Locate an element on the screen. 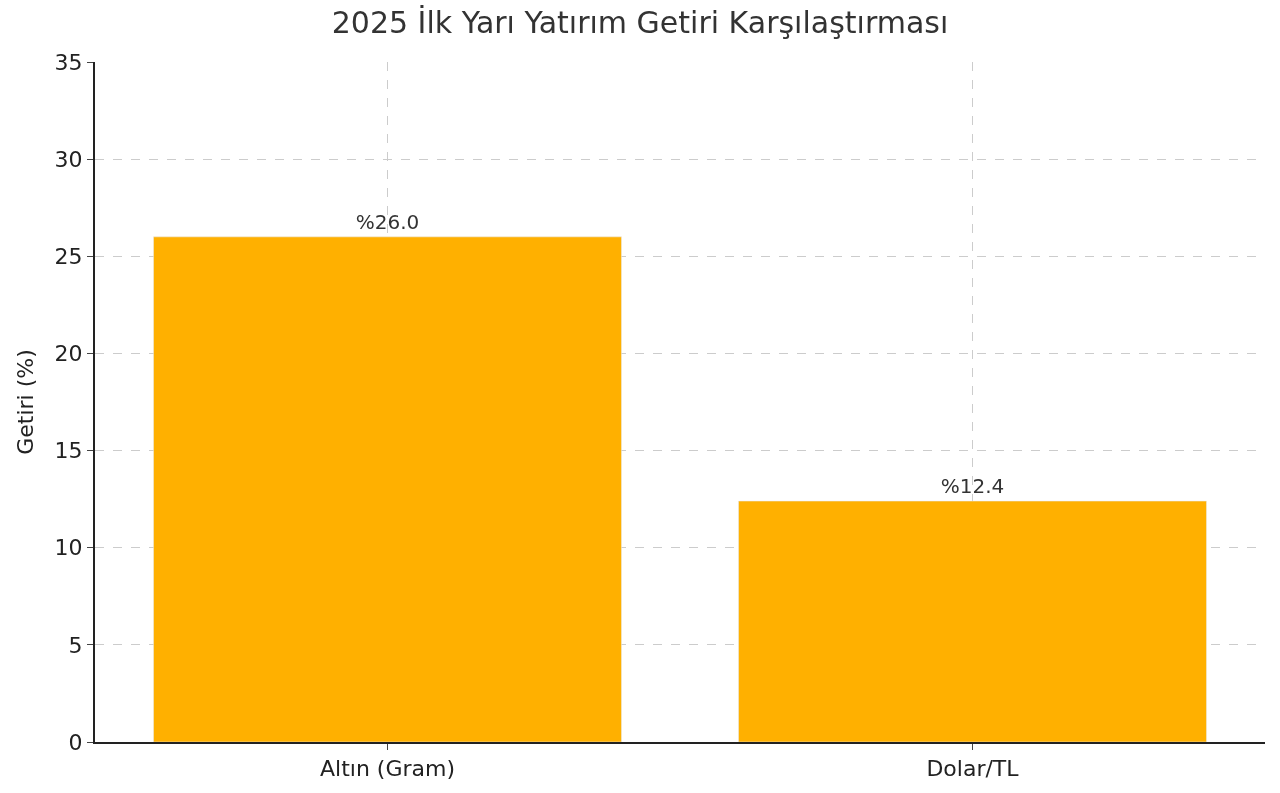  y-tick-label: 20 is located at coordinates (68, 354).